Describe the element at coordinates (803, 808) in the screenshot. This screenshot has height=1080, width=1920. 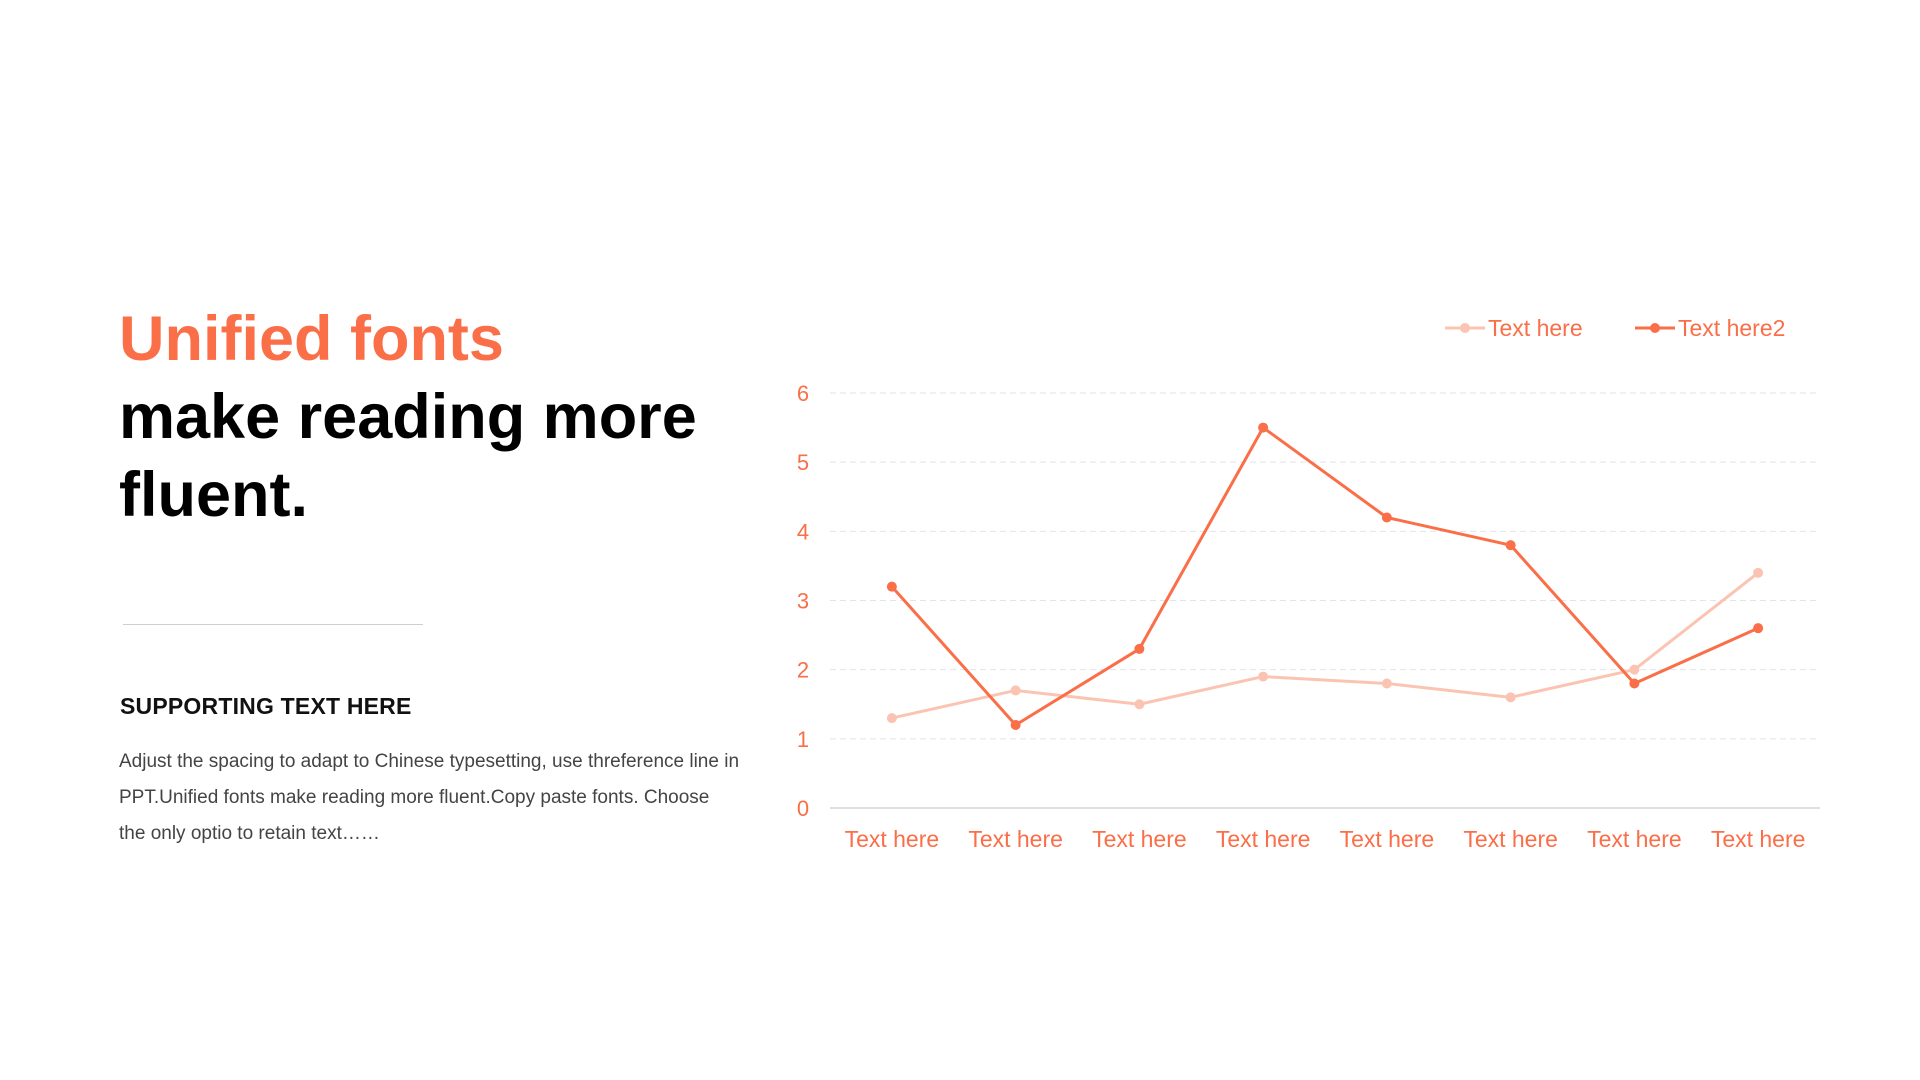
I see `y-tick-label: 0` at that location.